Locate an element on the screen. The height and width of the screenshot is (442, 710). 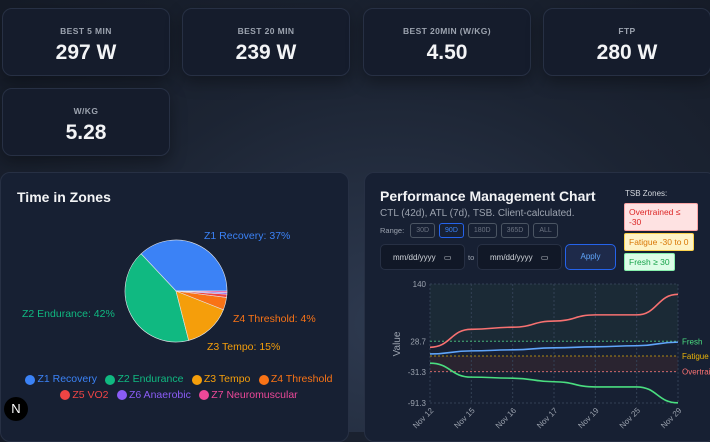
stat-value: 297 W is located at coordinates (86, 52).